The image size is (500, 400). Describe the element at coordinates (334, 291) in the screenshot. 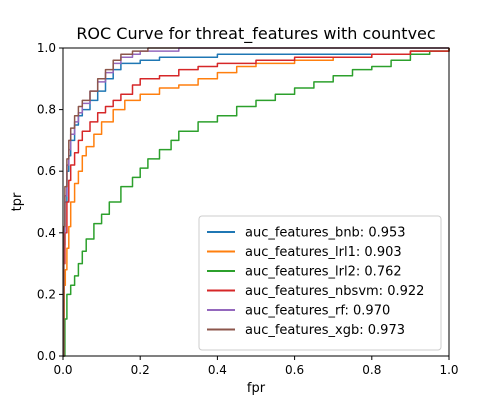

I see `legend-label: auc_features_nbsvm: 0.922` at that location.